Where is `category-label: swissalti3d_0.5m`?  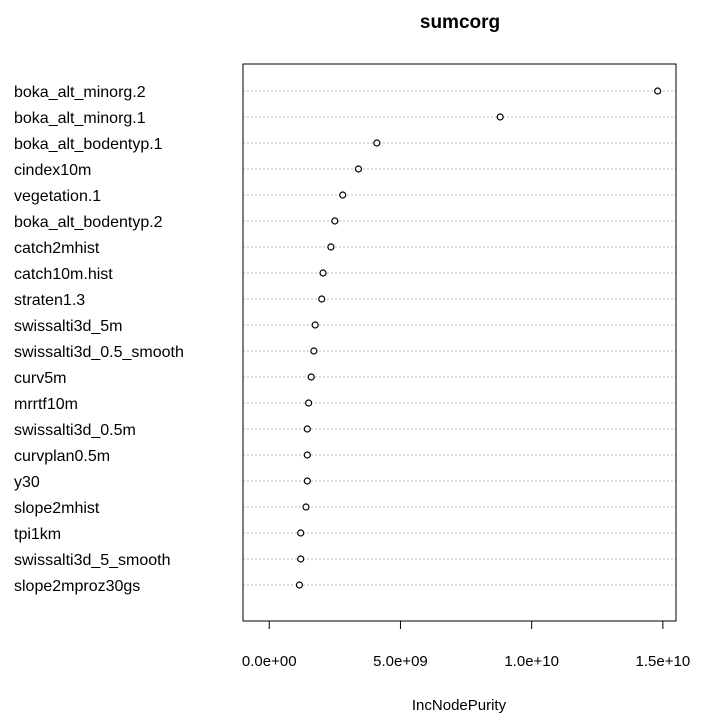
category-label: swissalti3d_0.5m is located at coordinates (75, 430).